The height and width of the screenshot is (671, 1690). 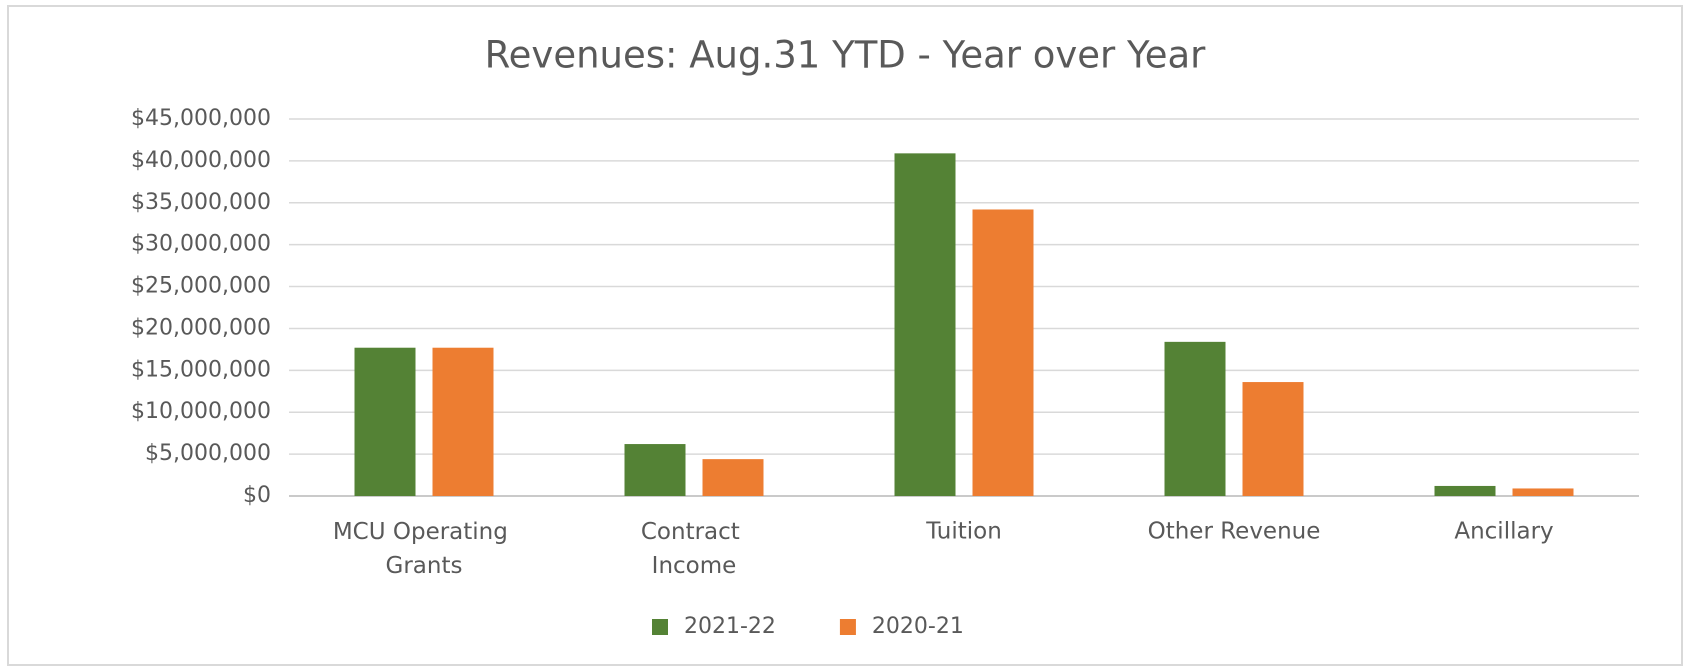 What do you see at coordinates (201, 202) in the screenshot?
I see `y-tick-label: $35,000,000` at bounding box center [201, 202].